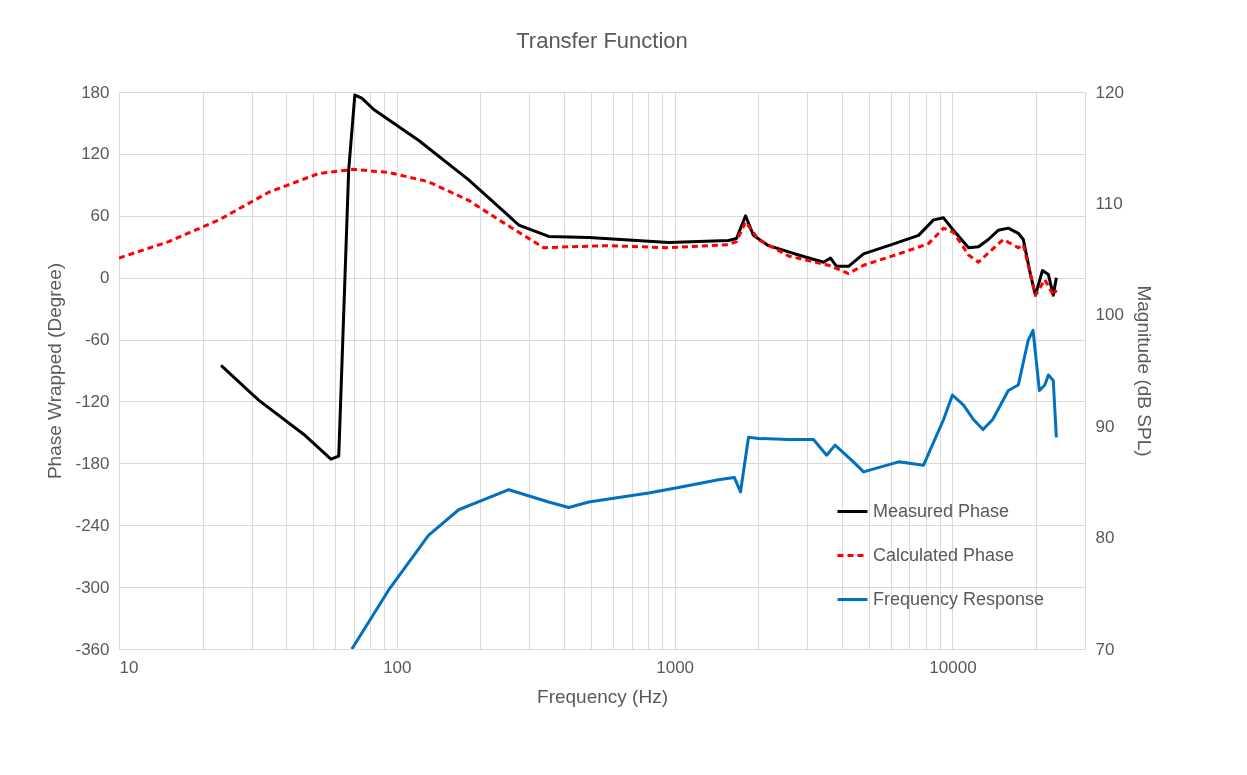 This screenshot has height=775, width=1247. What do you see at coordinates (1109, 203) in the screenshot?
I see `y2-tick-label: 110` at bounding box center [1109, 203].